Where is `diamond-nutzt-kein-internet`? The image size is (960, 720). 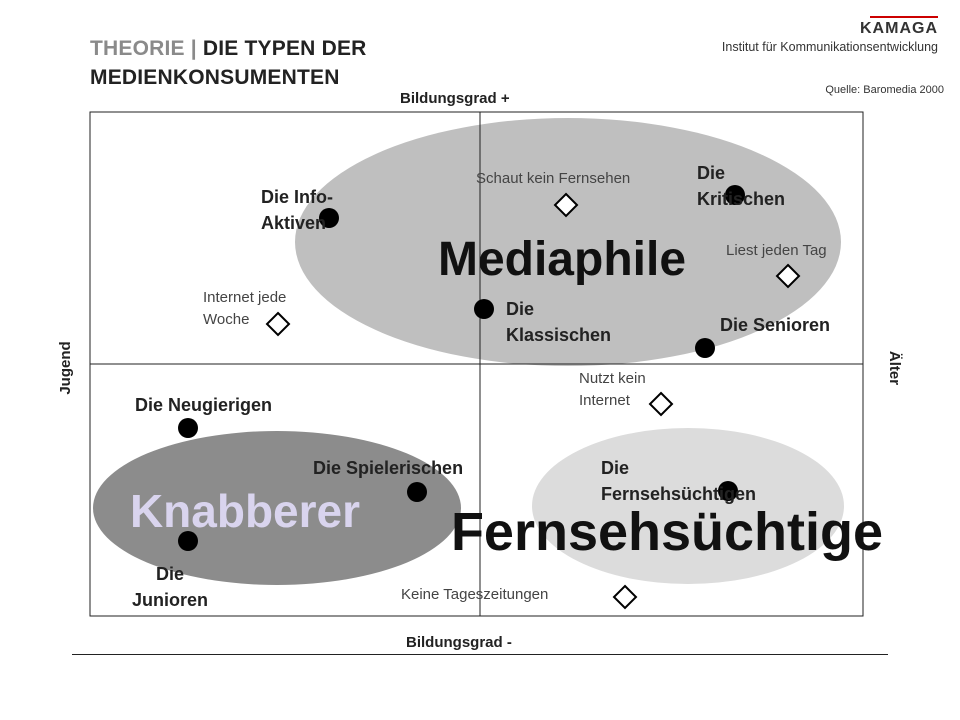 diamond-nutzt-kein-internet is located at coordinates (661, 404).